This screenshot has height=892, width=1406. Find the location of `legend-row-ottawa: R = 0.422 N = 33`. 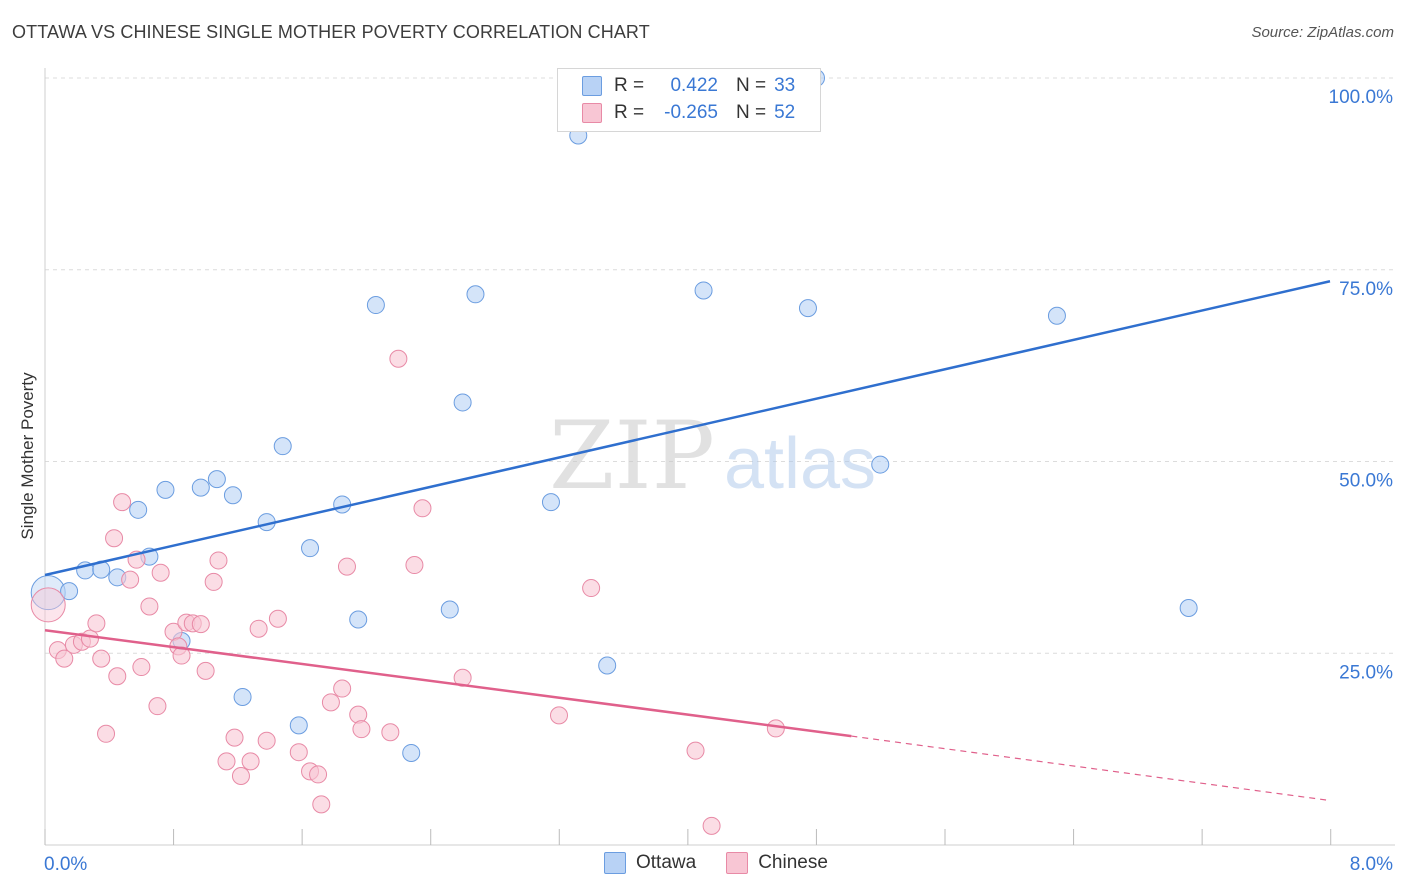

legend-row-ottawa: R = 0.422 N = 33 is located at coordinates (688, 86).